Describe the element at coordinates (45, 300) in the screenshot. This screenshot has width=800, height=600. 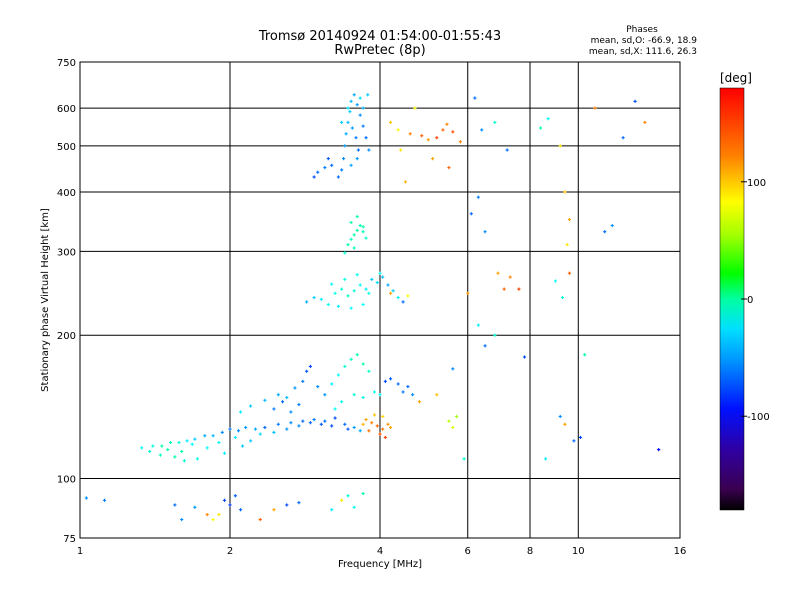
I see `y-axis-label: Stationary phase Virtual Height [km]` at that location.